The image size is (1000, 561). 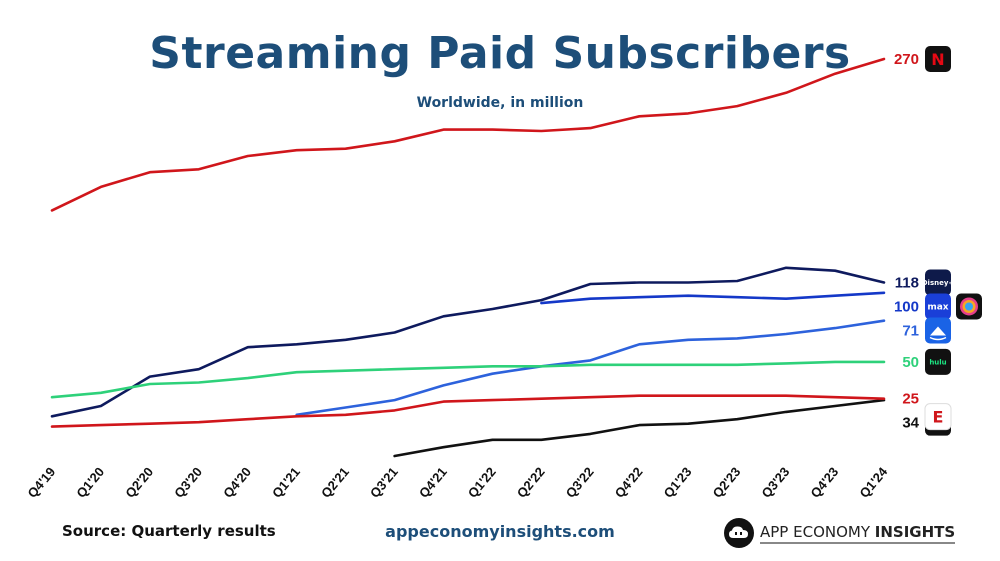 I want to click on end-label-25: 25, so click(x=910, y=399).